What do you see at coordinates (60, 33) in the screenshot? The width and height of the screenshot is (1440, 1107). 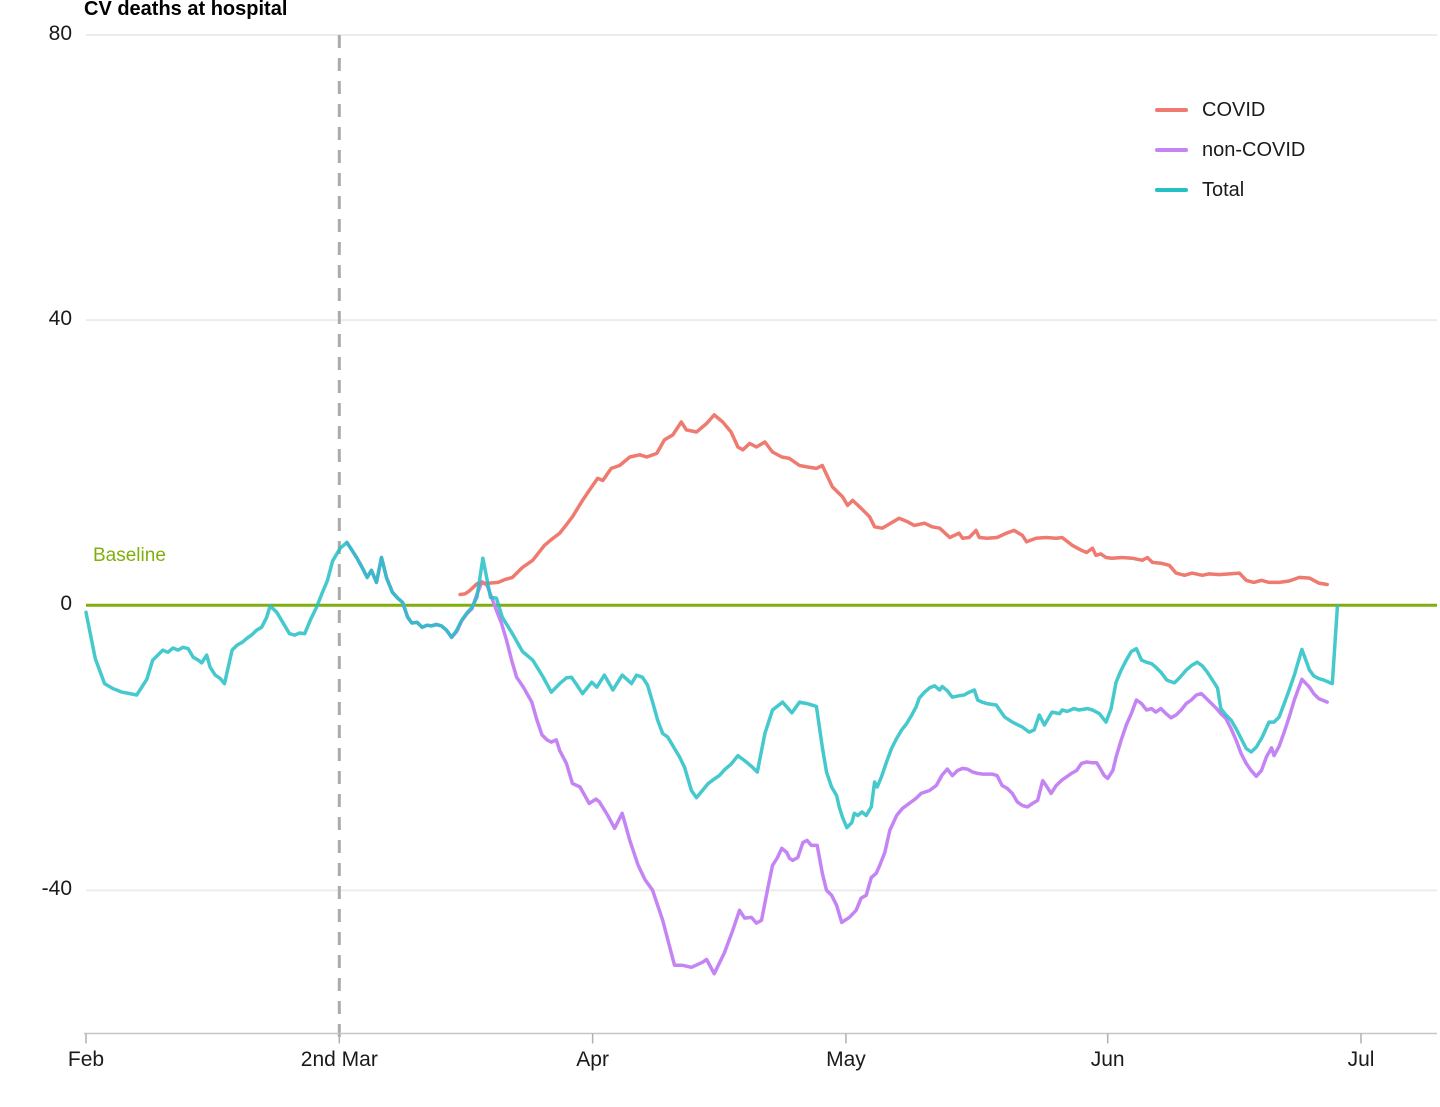 I see `y-tick-label: 80` at bounding box center [60, 33].